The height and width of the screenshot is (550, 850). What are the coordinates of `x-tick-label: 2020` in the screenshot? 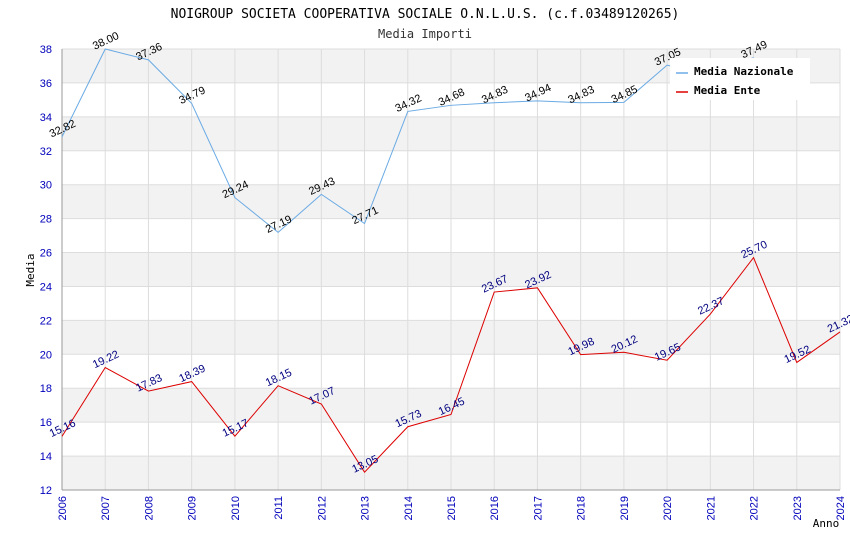 It's located at (668, 508).